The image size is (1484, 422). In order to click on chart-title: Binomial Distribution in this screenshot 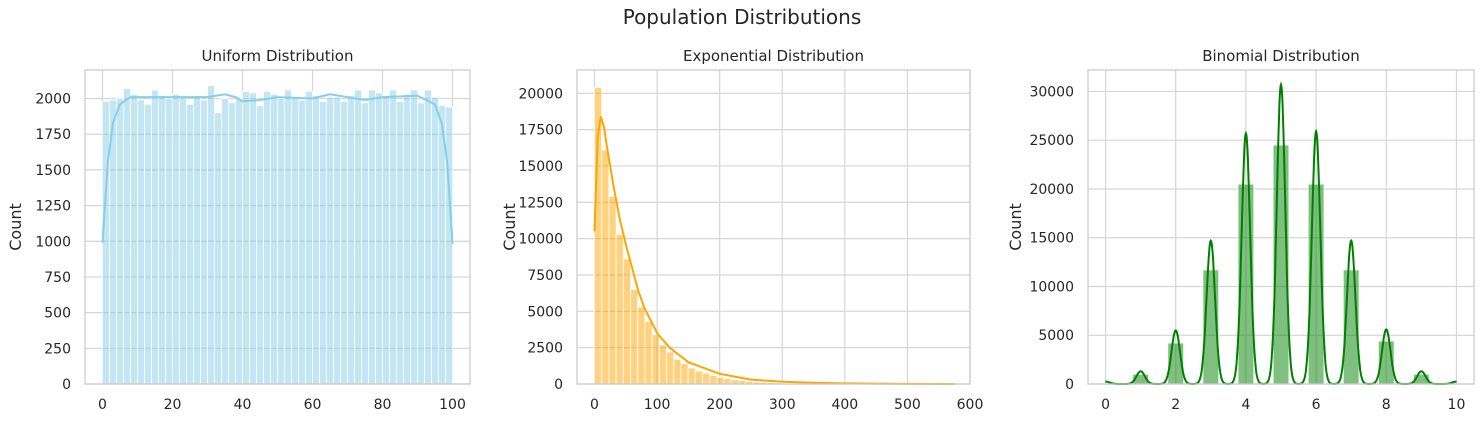, I will do `click(1281, 56)`.